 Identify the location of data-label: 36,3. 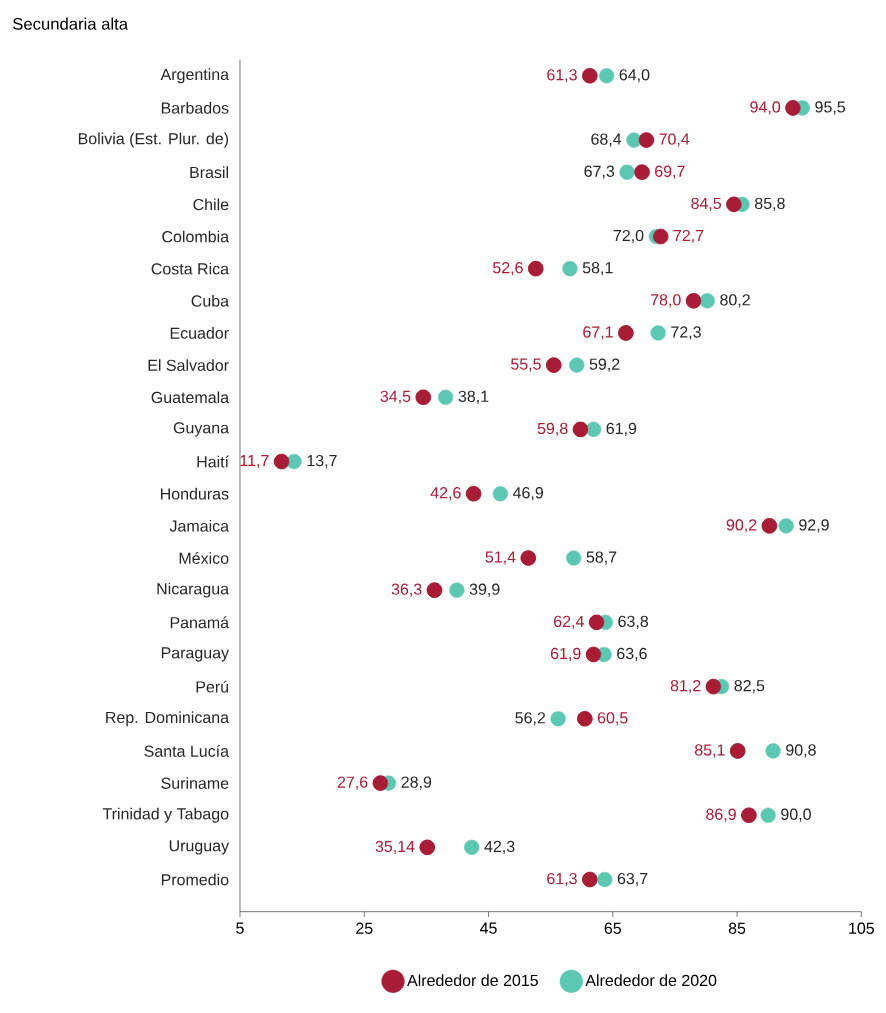
(406, 590).